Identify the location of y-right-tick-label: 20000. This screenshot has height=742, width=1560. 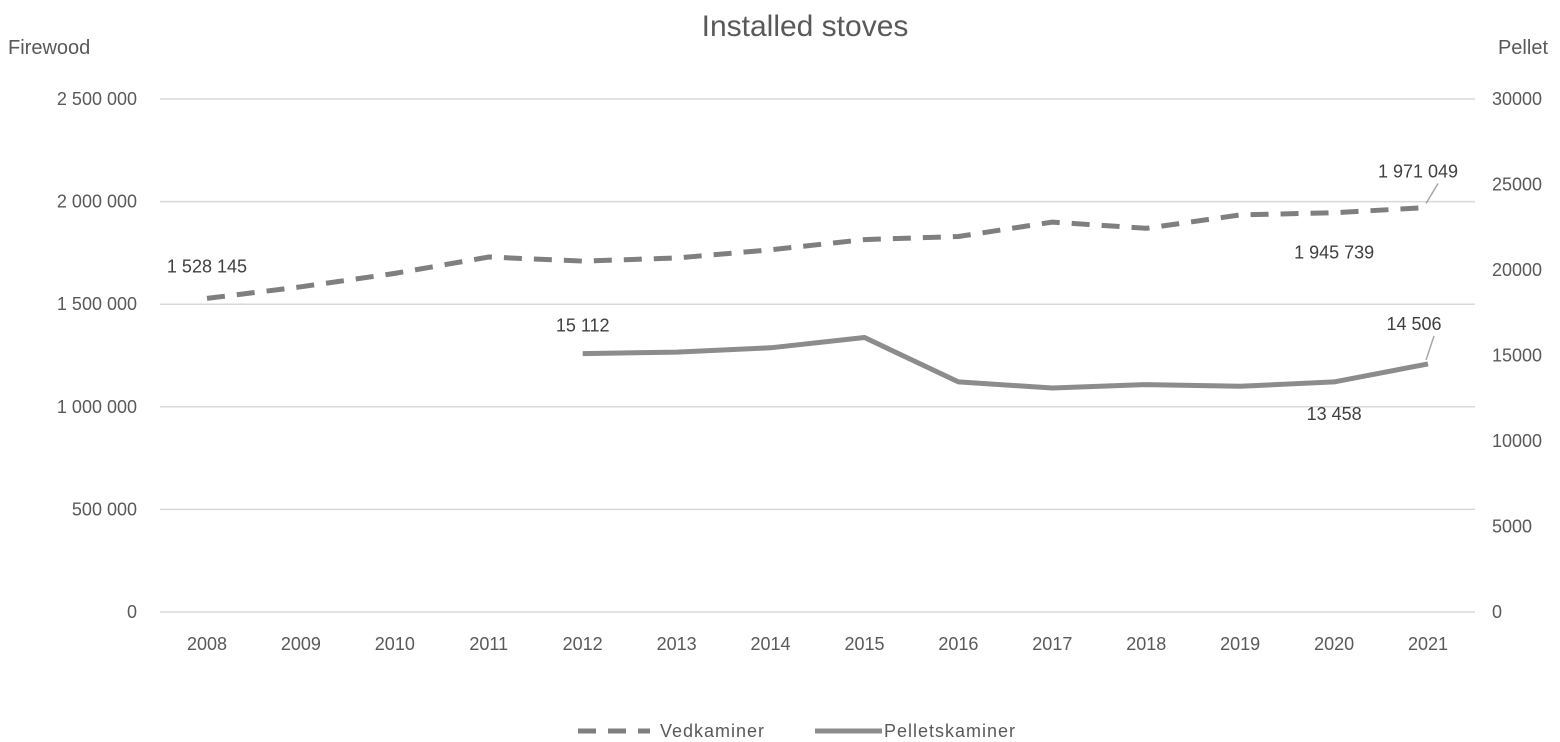
(1517, 270).